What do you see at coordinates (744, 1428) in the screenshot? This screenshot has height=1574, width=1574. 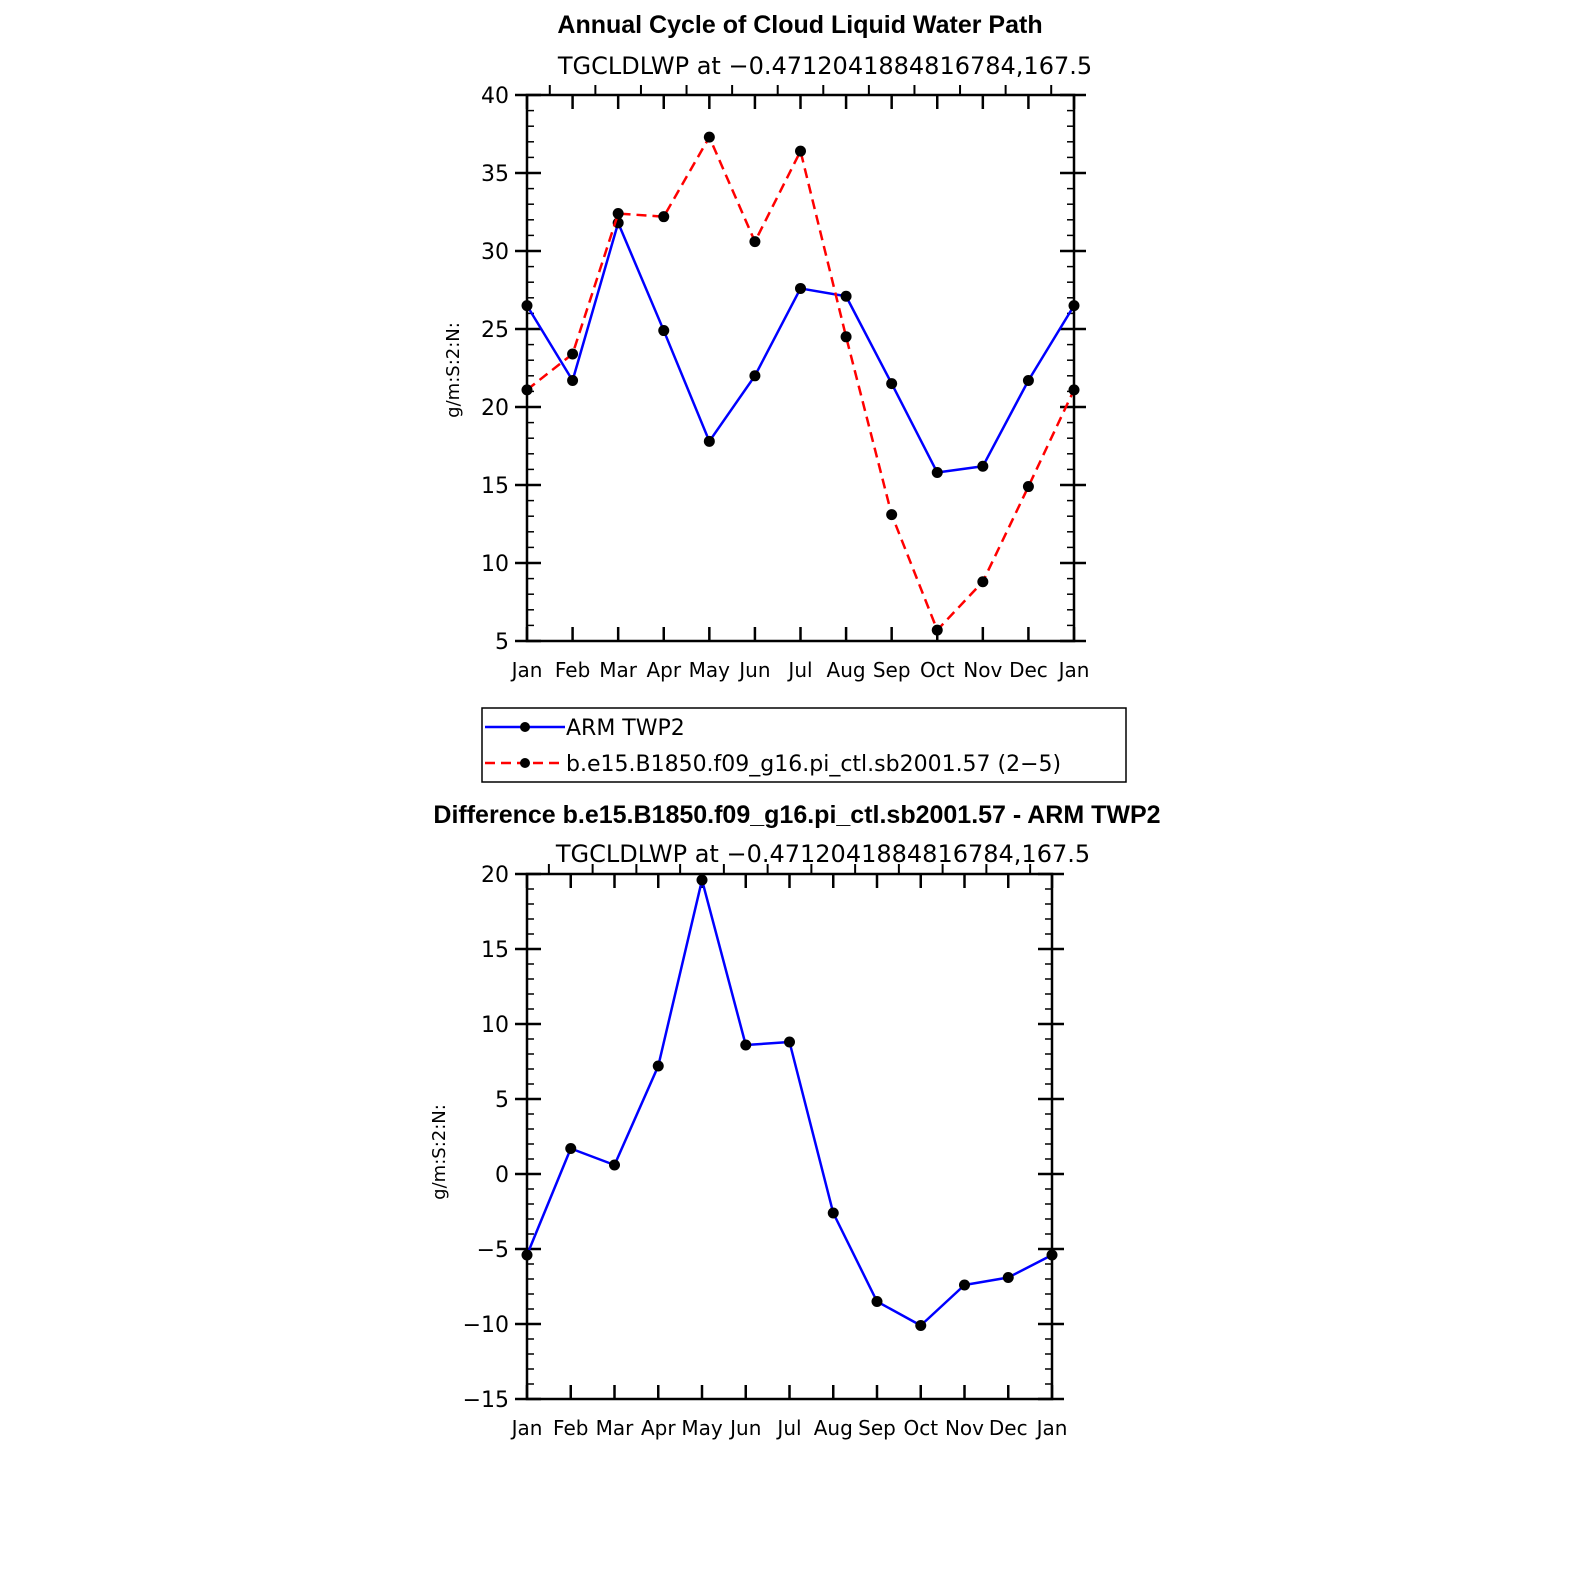 I see `chart2-xtick-label: Jun` at bounding box center [744, 1428].